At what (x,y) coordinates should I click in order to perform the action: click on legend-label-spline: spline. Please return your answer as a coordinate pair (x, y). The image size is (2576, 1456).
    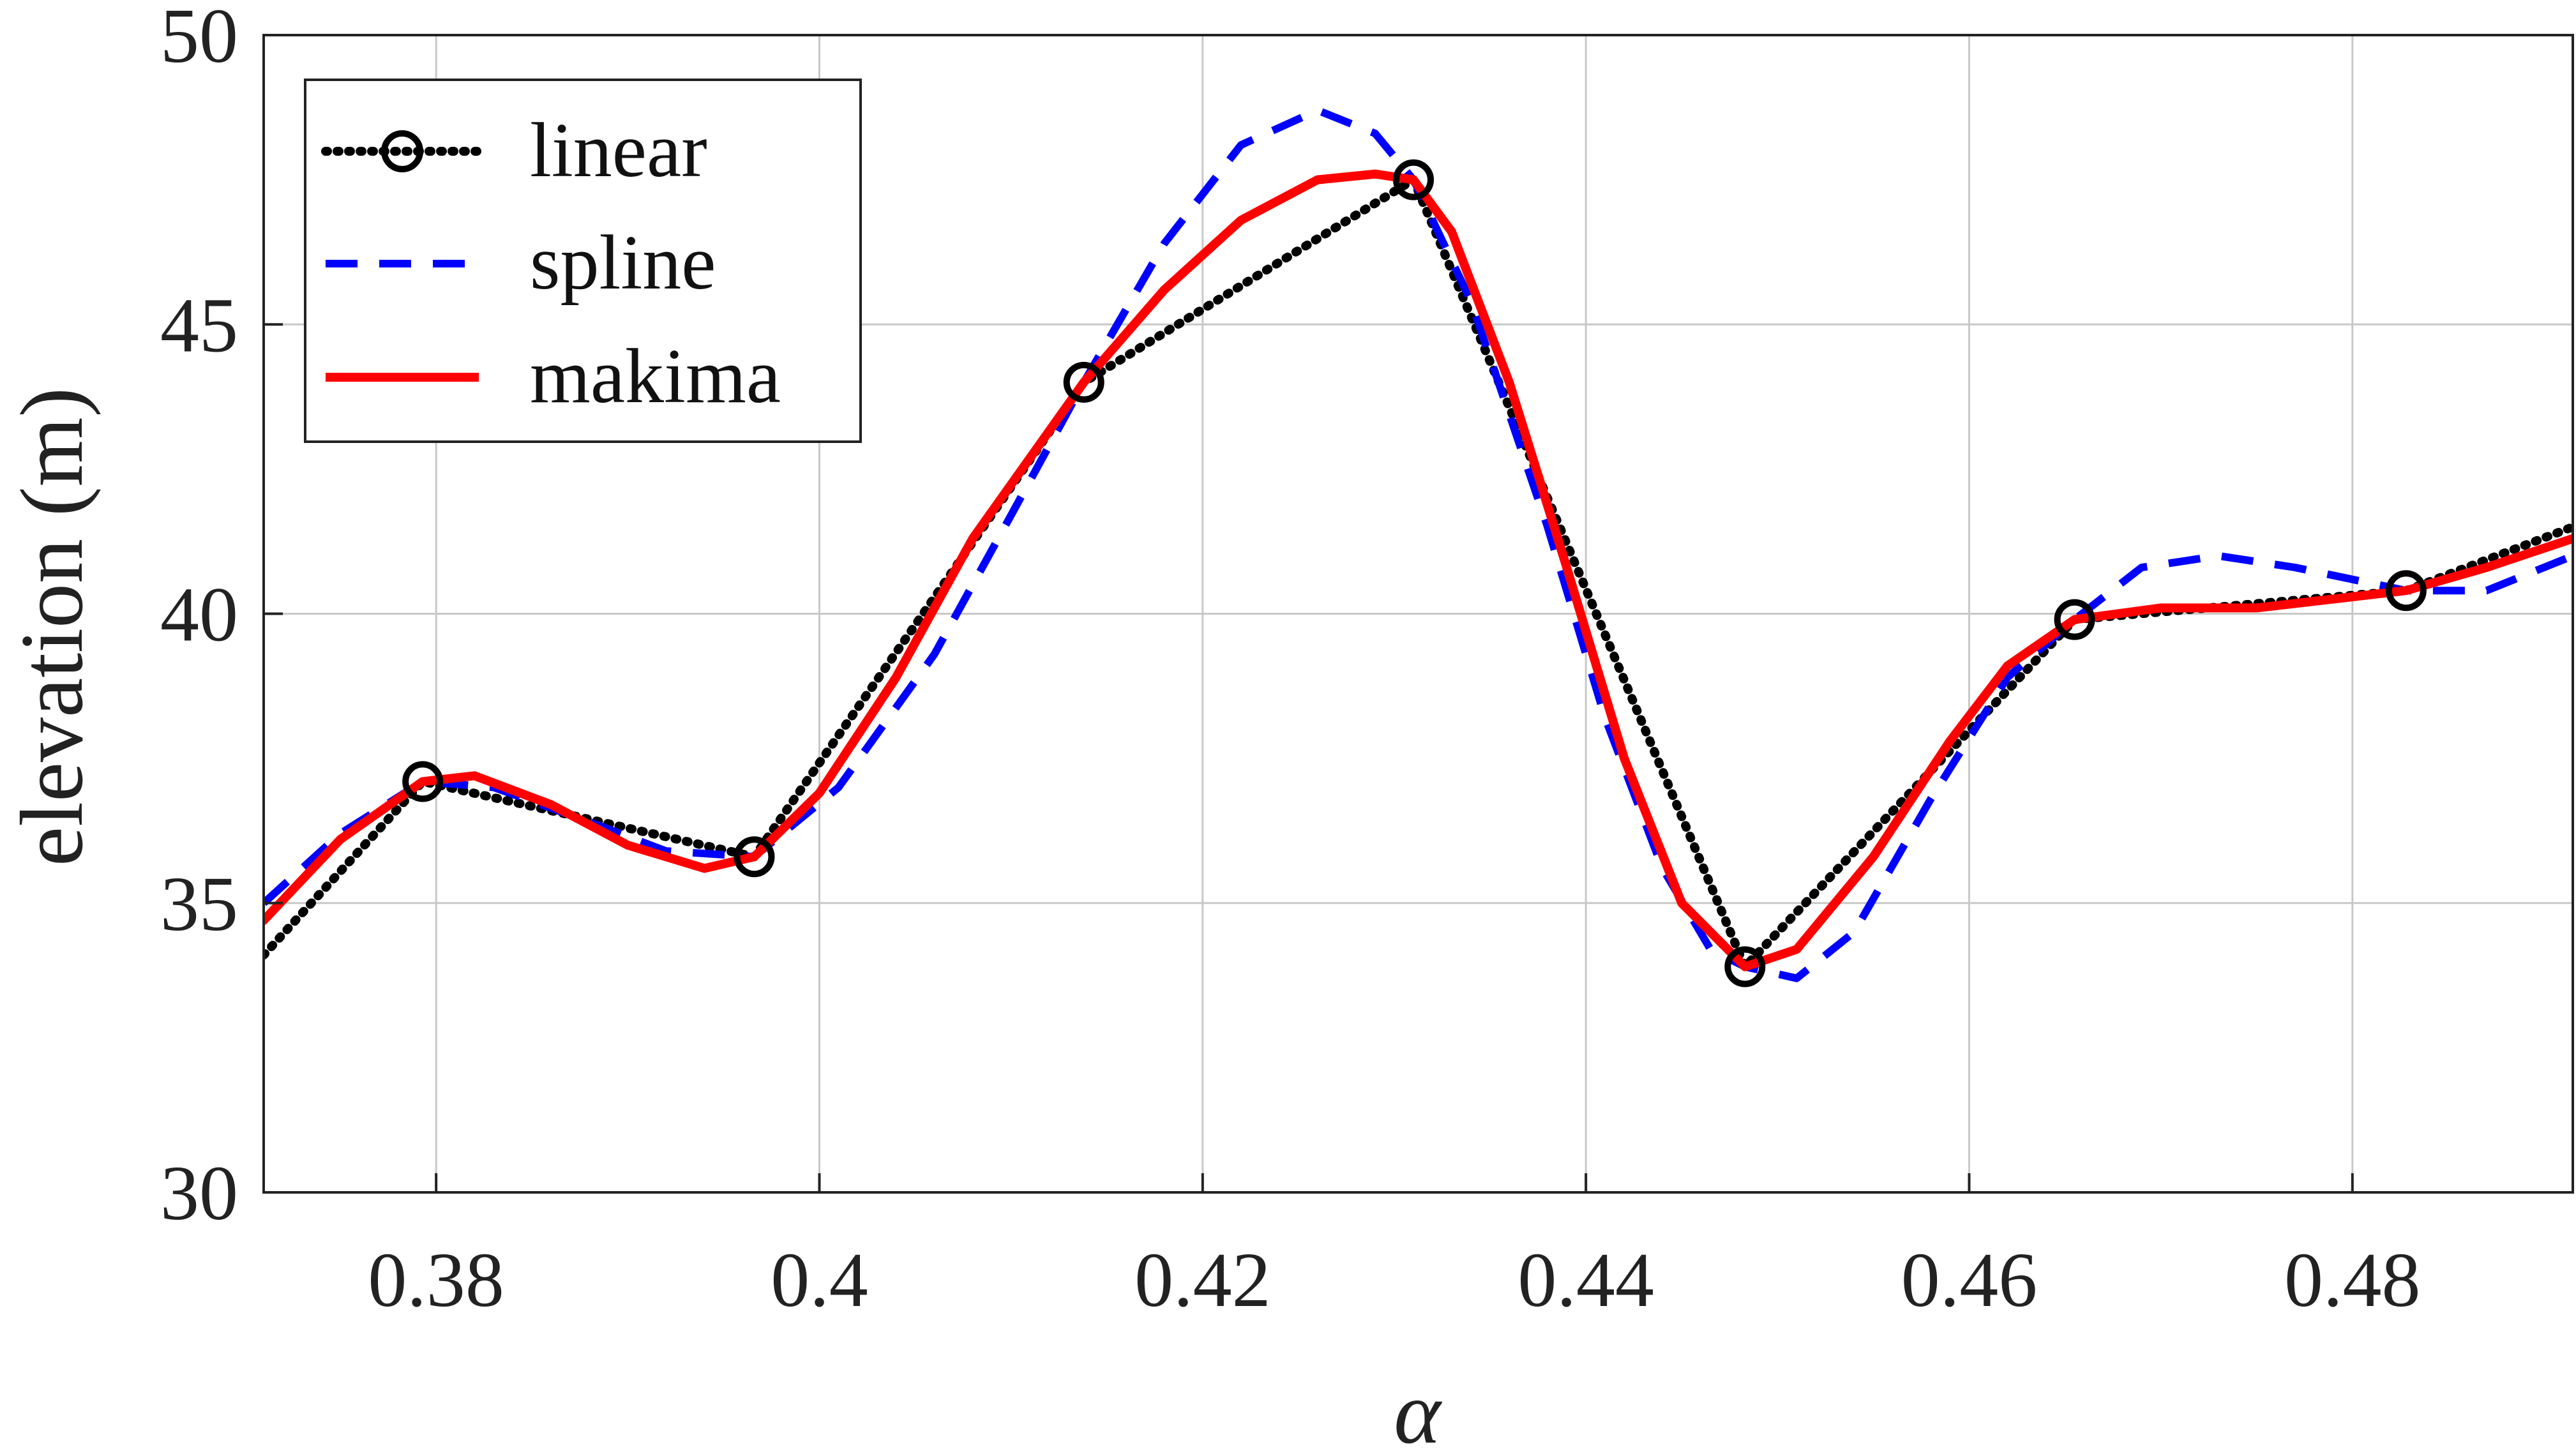
    Looking at the image, I should click on (623, 263).